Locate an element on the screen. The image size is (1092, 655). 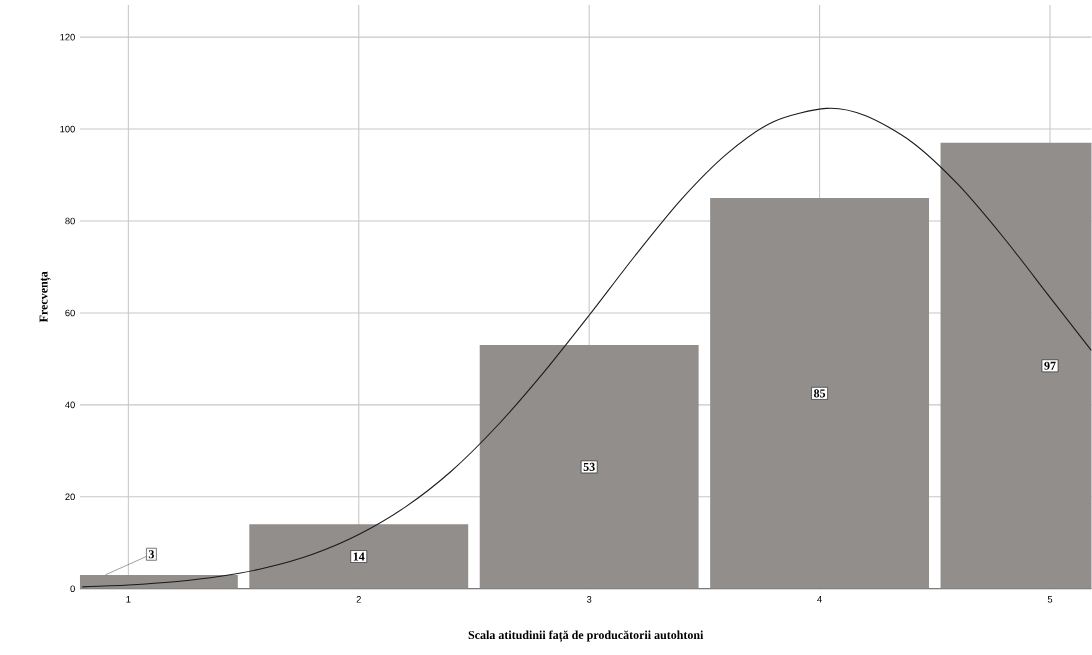
y-tick-label: 80 is located at coordinates (70, 221).